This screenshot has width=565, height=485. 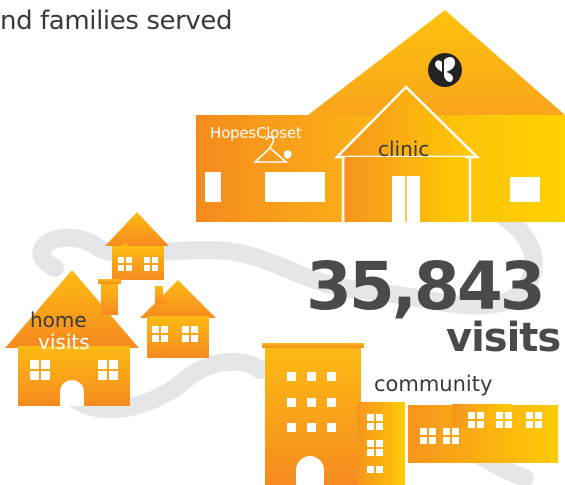 What do you see at coordinates (433, 384) in the screenshot?
I see `community-label: community` at bounding box center [433, 384].